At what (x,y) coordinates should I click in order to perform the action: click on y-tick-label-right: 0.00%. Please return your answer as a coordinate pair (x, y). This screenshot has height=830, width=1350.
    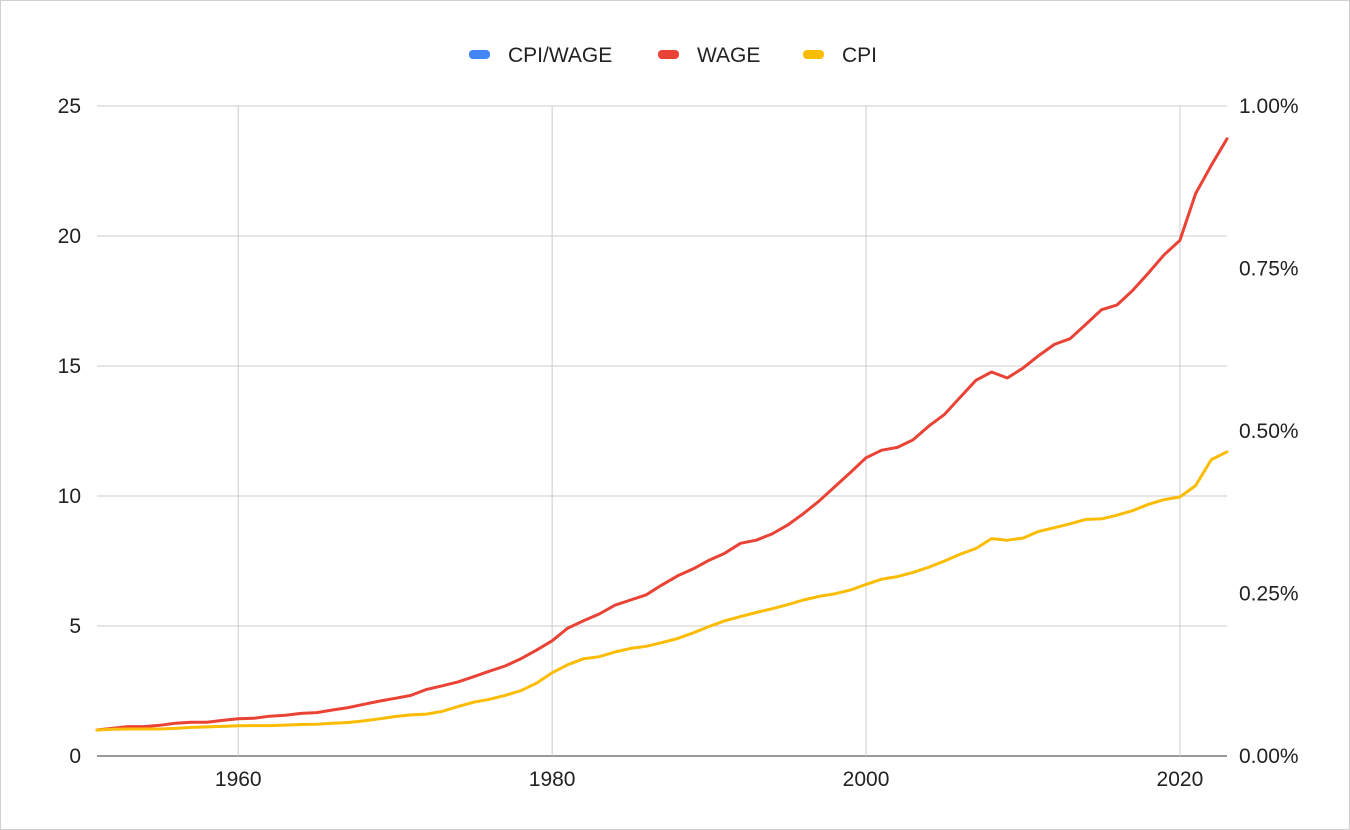
    Looking at the image, I should click on (1269, 756).